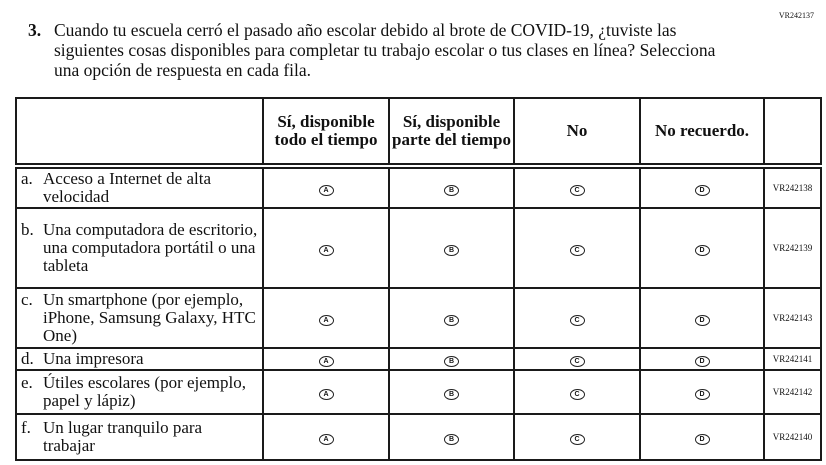 The image size is (826, 465). I want to click on row-label: a. Acceso a Internet de alta velocidad, so click(139, 187).